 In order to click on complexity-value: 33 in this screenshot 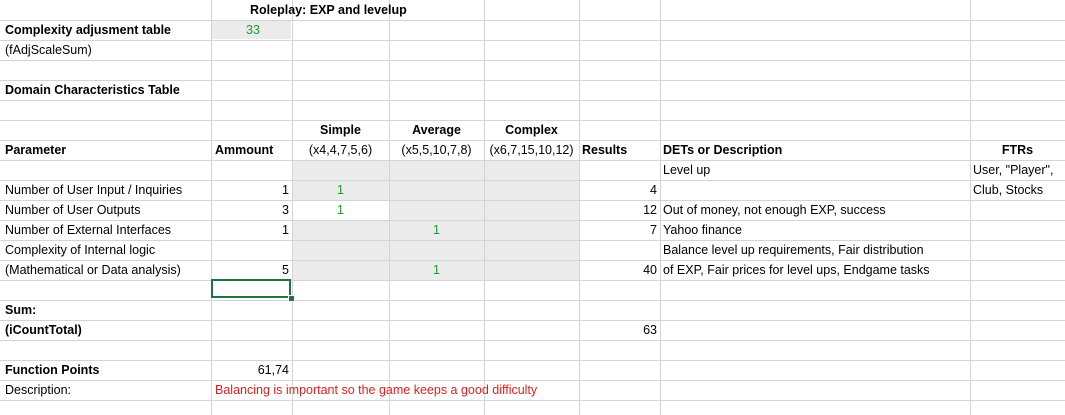, I will do `click(253, 30)`.